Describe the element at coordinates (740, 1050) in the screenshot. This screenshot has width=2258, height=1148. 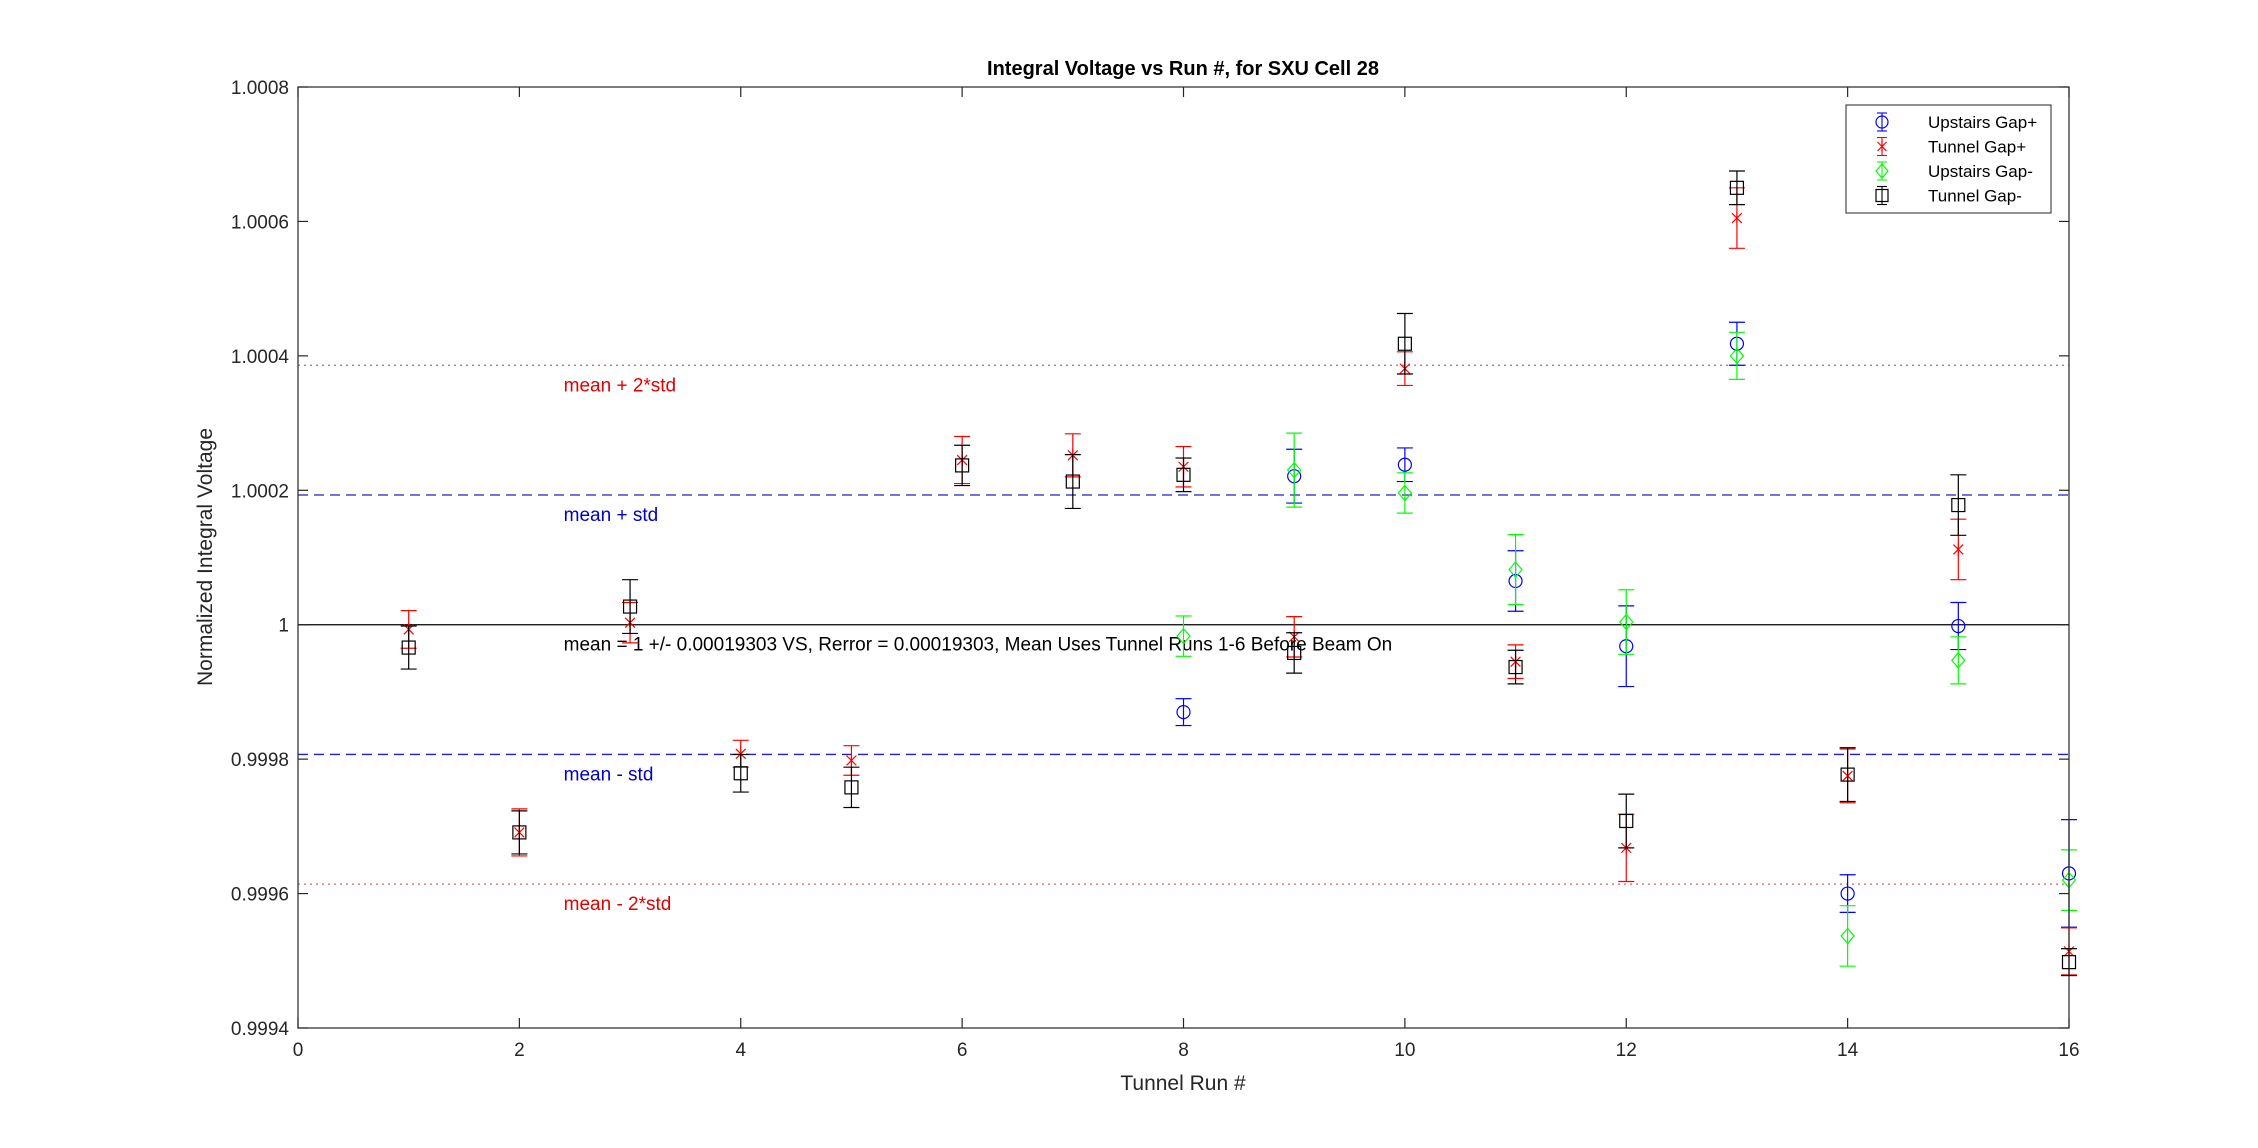
I see `x-tick-label: 4` at that location.